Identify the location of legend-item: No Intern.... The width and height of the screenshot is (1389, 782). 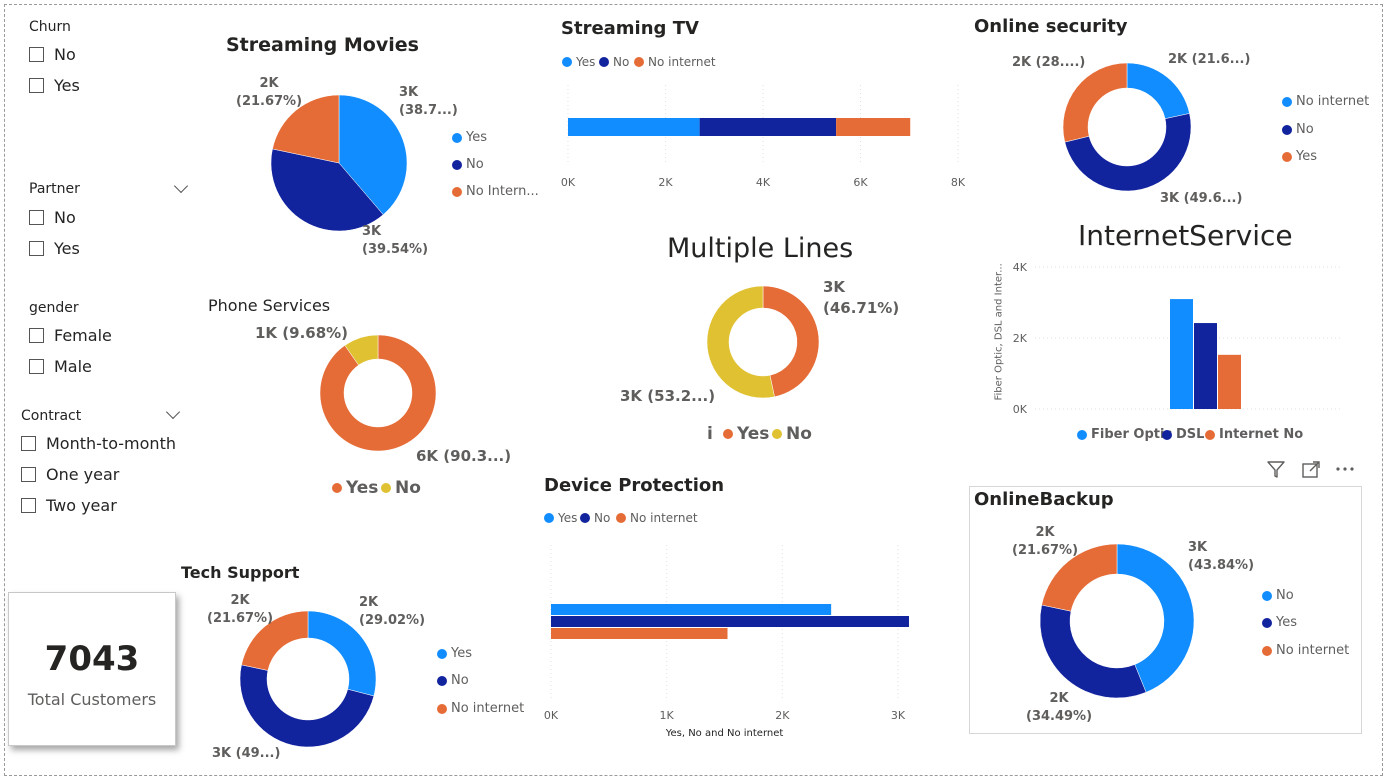
(495, 191).